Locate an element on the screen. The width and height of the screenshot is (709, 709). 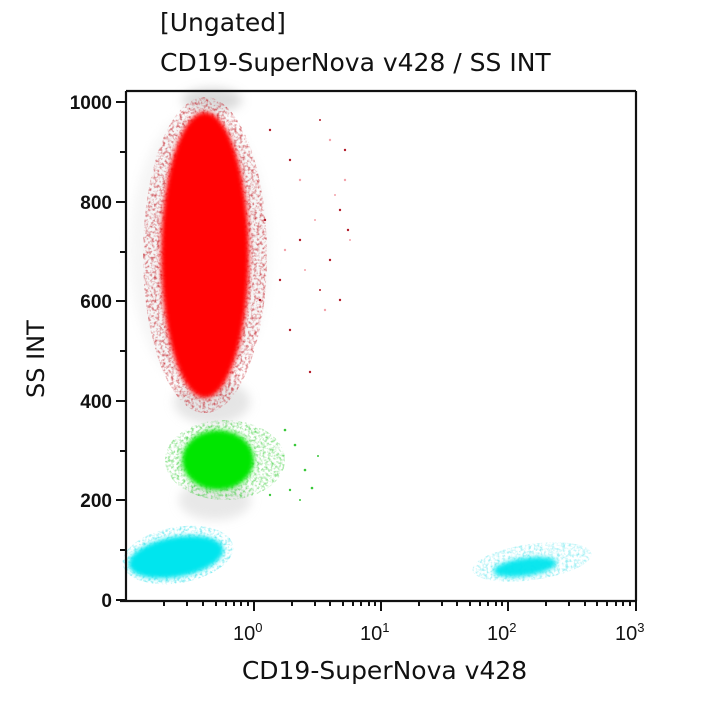
y-tick-200: 200 is located at coordinates (96, 501).